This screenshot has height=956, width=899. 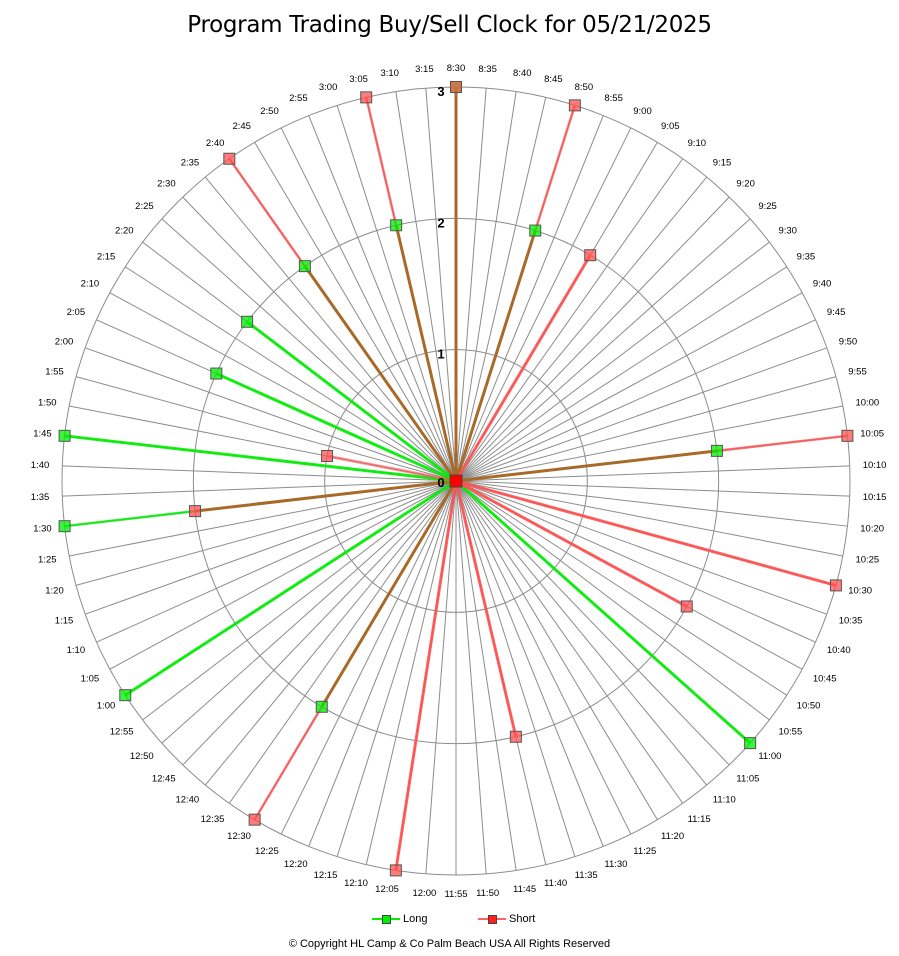 I want to click on category-tick-label: 3:15, so click(x=424, y=69).